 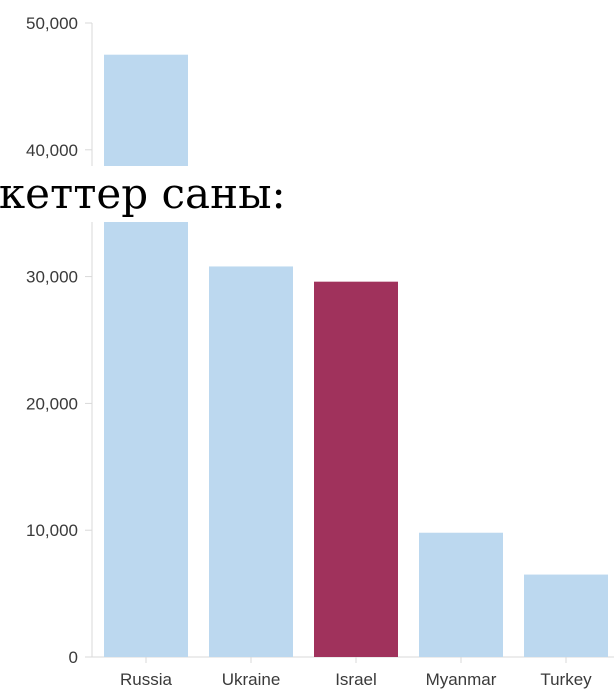 What do you see at coordinates (73, 657) in the screenshot?
I see `y-tick-label: 0` at bounding box center [73, 657].